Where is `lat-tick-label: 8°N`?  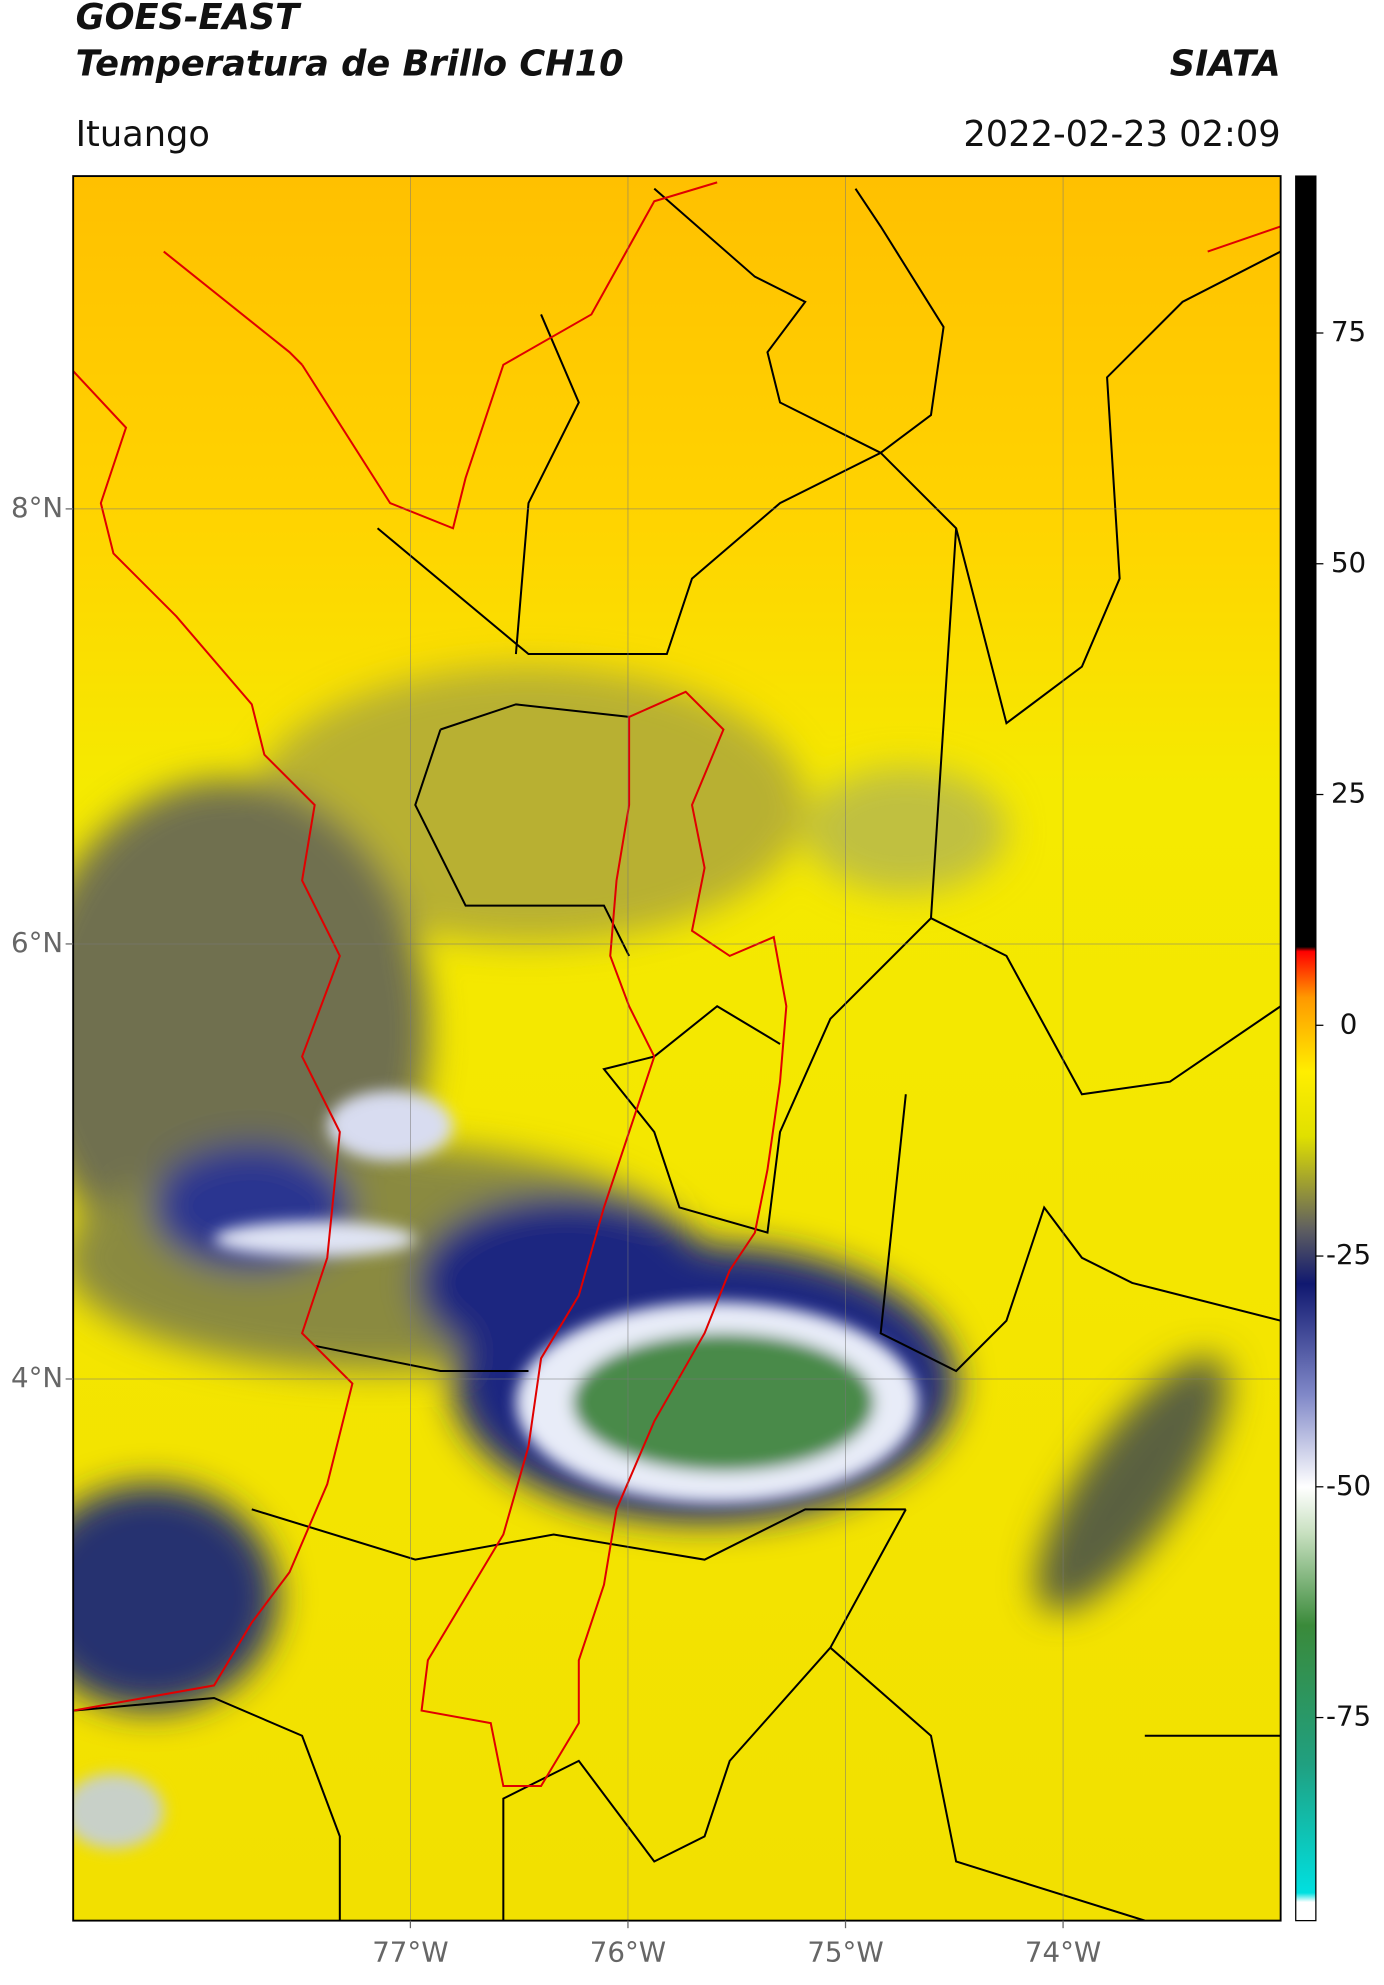
lat-tick-label: 8°N is located at coordinates (37, 507).